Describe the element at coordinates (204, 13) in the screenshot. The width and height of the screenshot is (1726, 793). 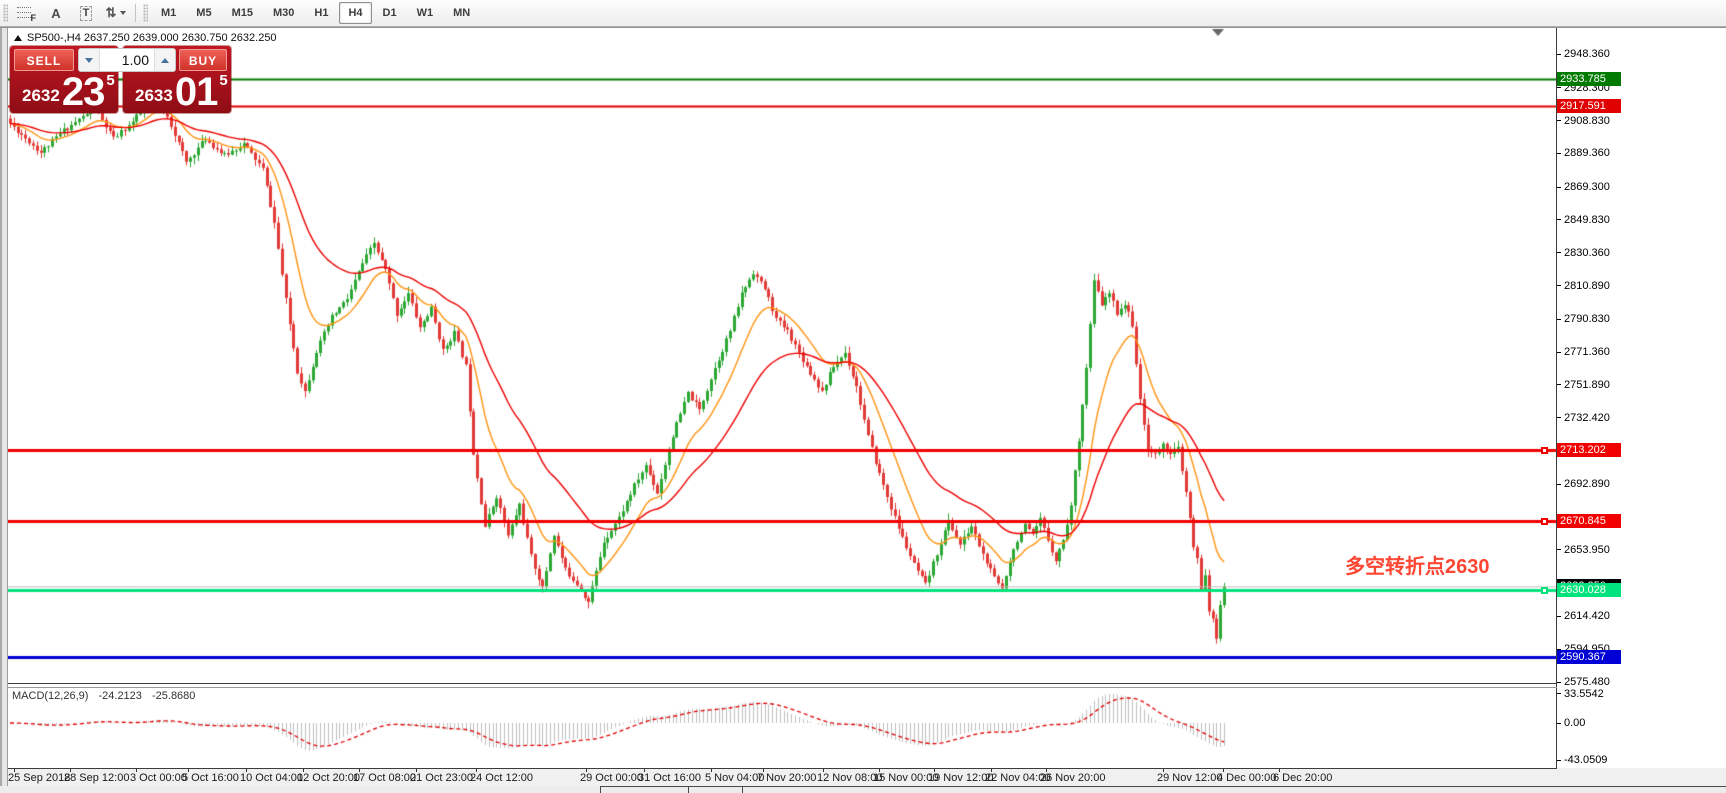
I see `timeframe-button-M5: M5` at that location.